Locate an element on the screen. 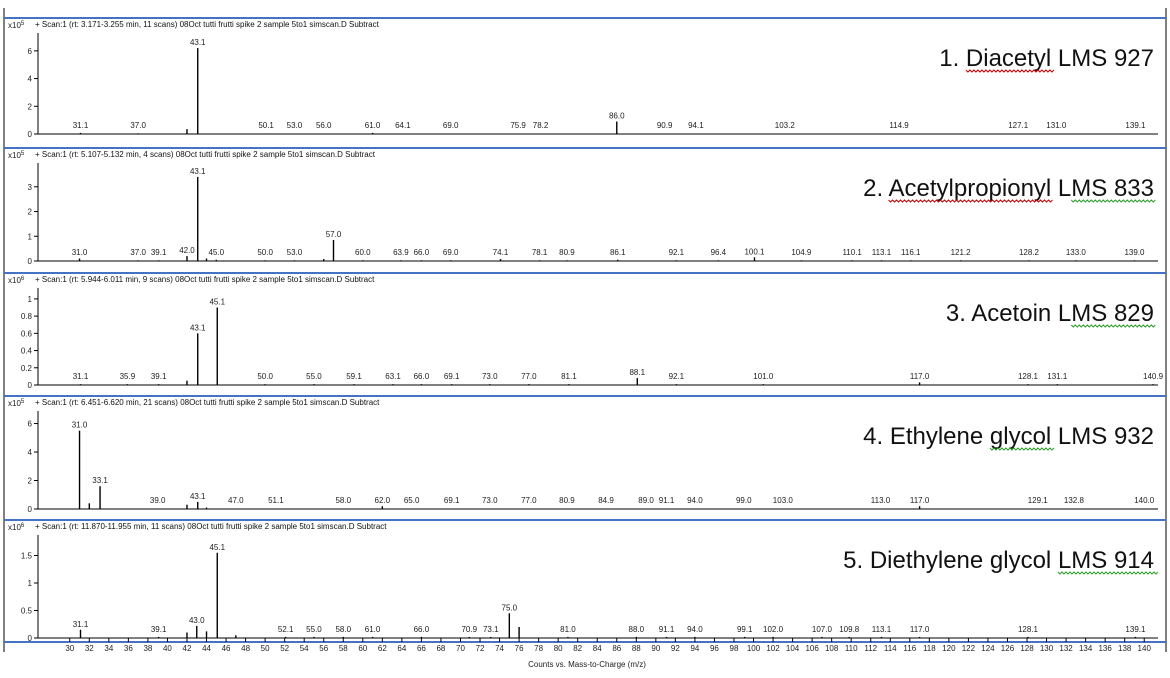 The image size is (1170, 678). peak-label: 66.0 is located at coordinates (422, 629).